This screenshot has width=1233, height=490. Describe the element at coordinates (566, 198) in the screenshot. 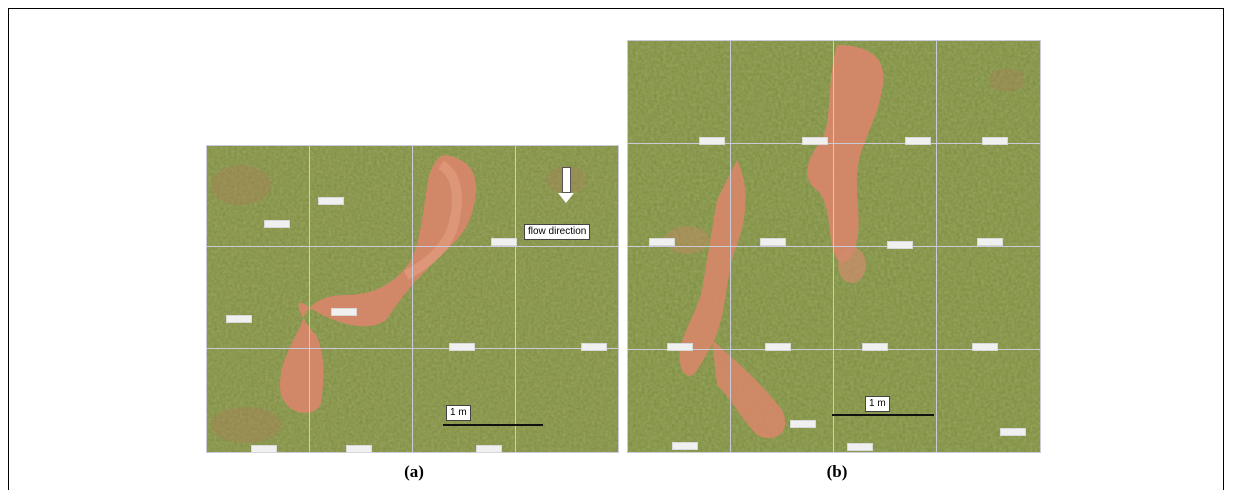

I see `arrow-head-icon` at that location.